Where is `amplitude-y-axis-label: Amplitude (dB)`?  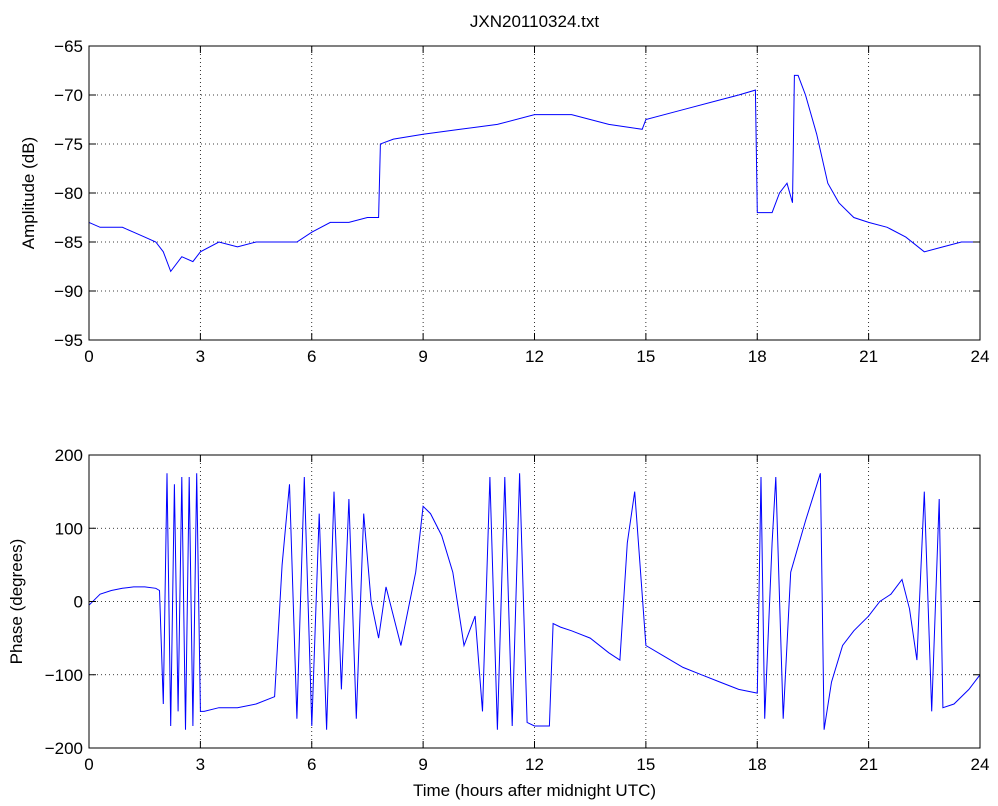 amplitude-y-axis-label: Amplitude (dB) is located at coordinates (28, 193).